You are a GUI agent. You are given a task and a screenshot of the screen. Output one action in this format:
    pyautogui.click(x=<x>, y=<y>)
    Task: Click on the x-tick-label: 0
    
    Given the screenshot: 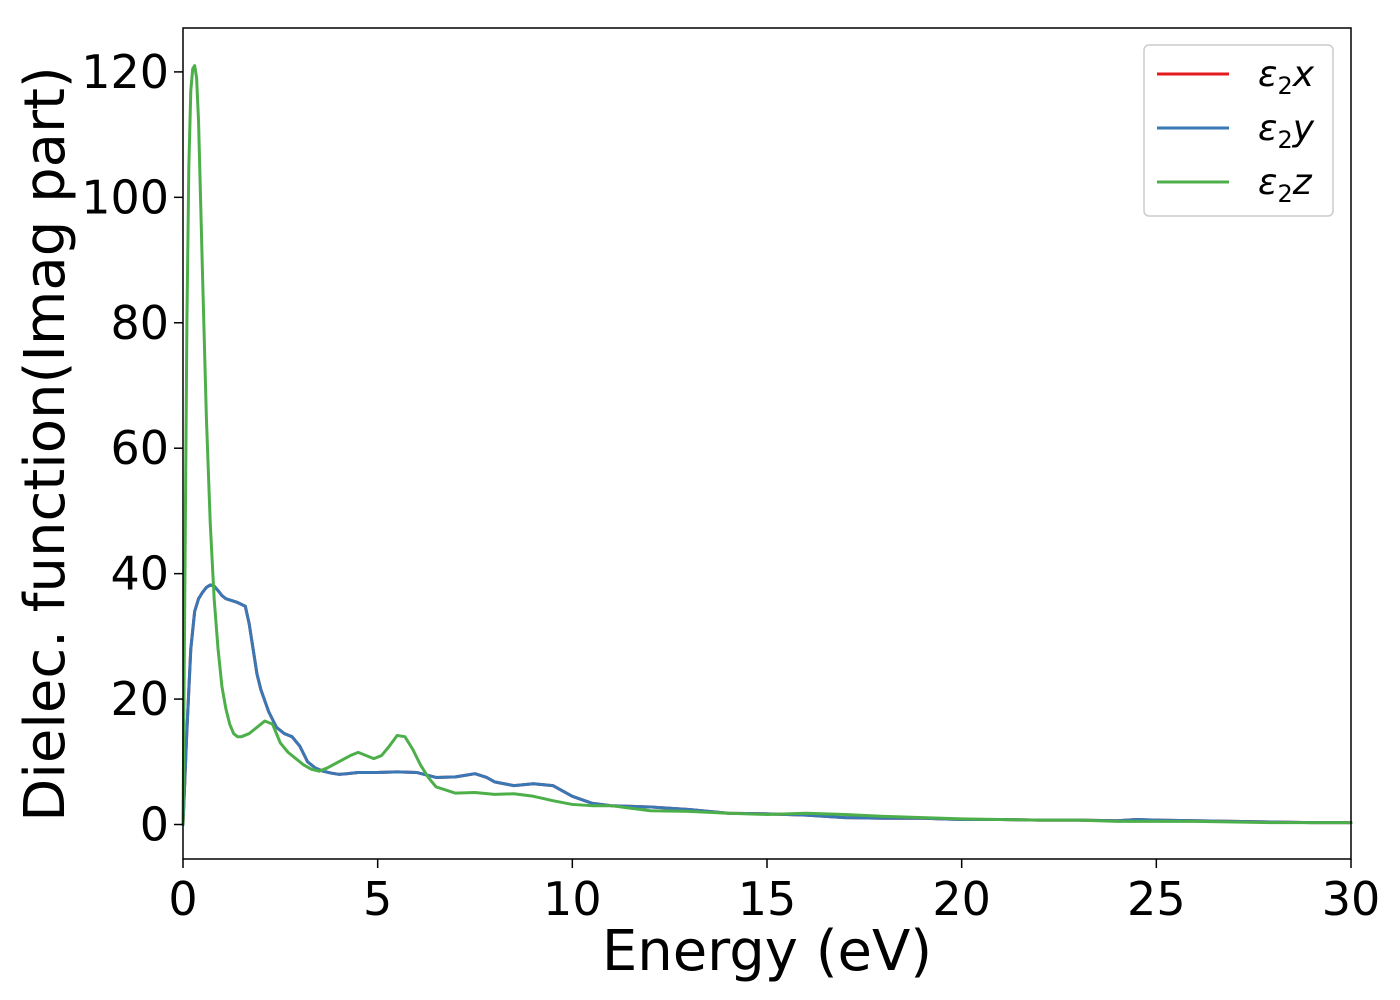 What is the action you would take?
    pyautogui.click(x=182, y=899)
    